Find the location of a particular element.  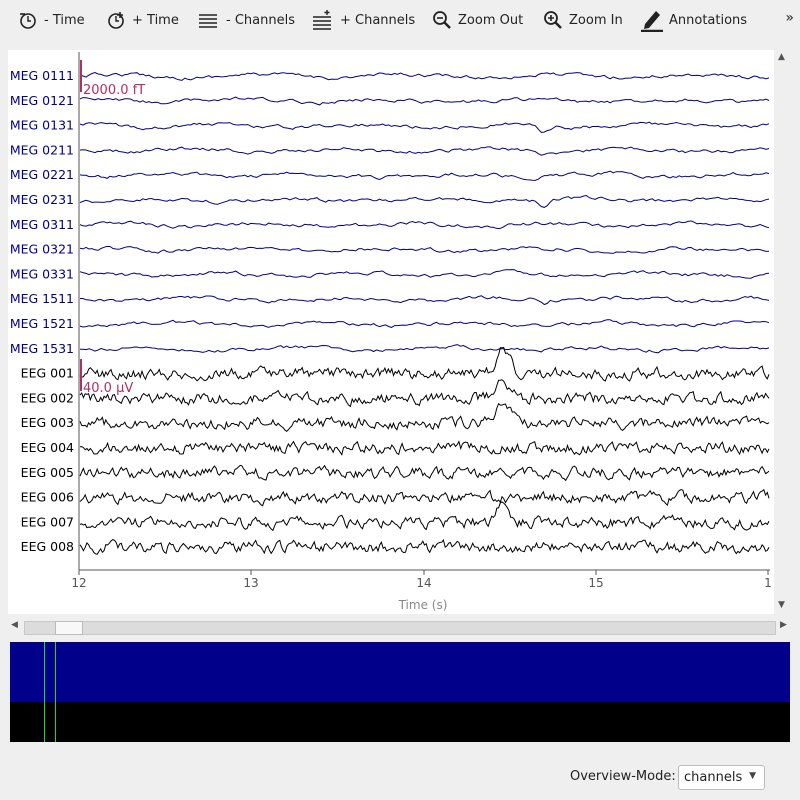

decrease-time-button: - Time is located at coordinates (51, 20).